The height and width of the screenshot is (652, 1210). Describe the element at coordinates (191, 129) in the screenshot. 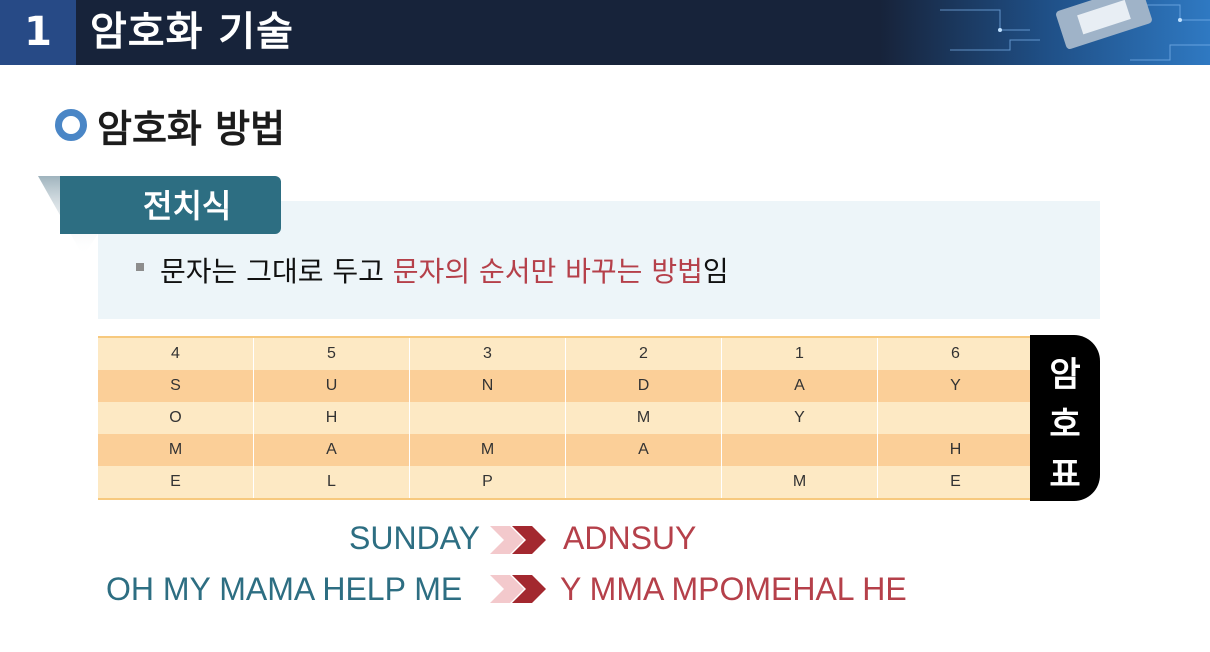

I see `section-title: 암호화 방법` at that location.